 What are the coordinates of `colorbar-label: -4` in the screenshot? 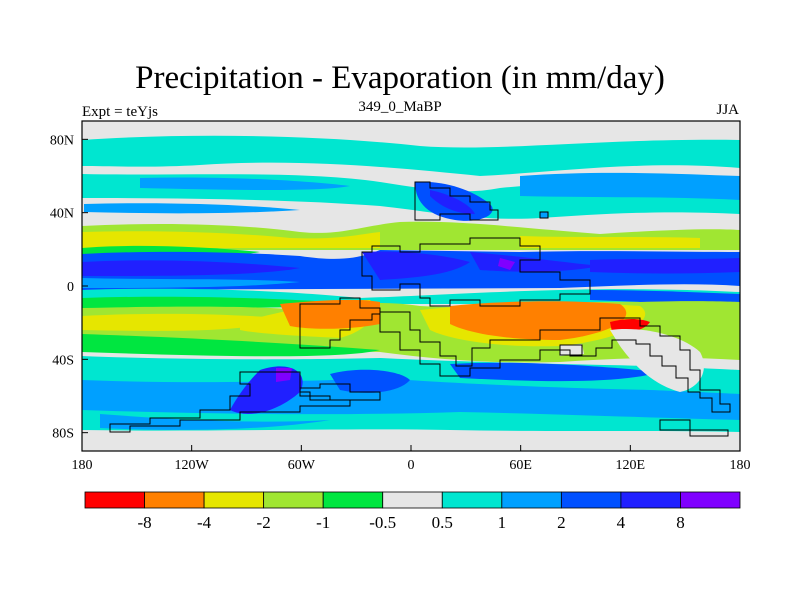 It's located at (204, 522).